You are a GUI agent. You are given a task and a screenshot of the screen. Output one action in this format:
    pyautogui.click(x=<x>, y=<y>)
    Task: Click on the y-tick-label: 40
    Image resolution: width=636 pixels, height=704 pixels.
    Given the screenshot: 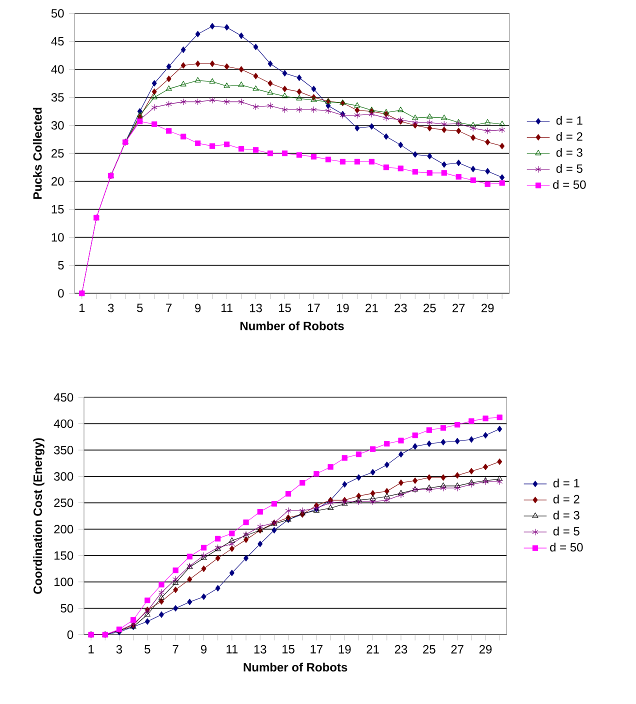 What is the action you would take?
    pyautogui.click(x=57, y=69)
    